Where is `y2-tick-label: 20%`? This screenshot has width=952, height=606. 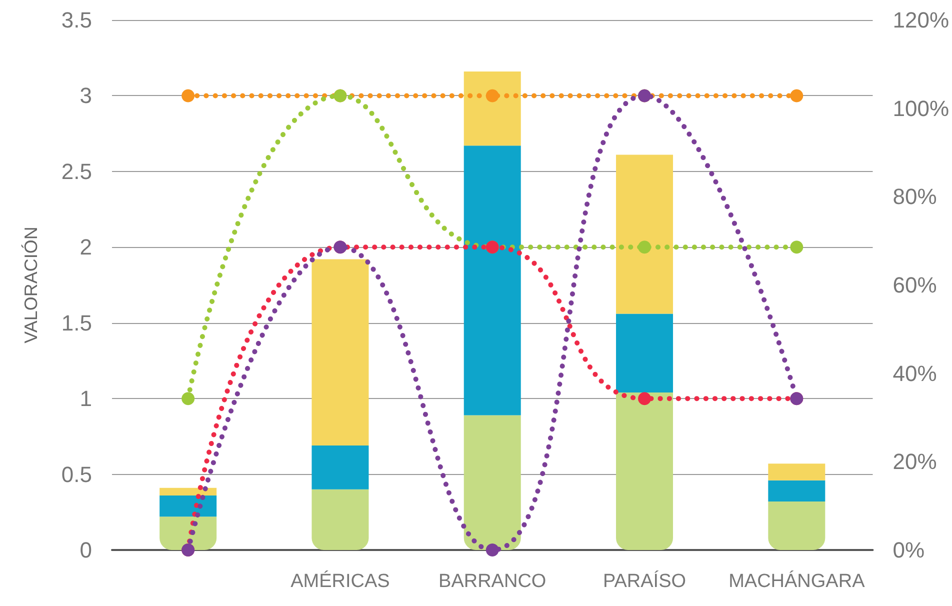 y2-tick-label: 20% is located at coordinates (914, 461).